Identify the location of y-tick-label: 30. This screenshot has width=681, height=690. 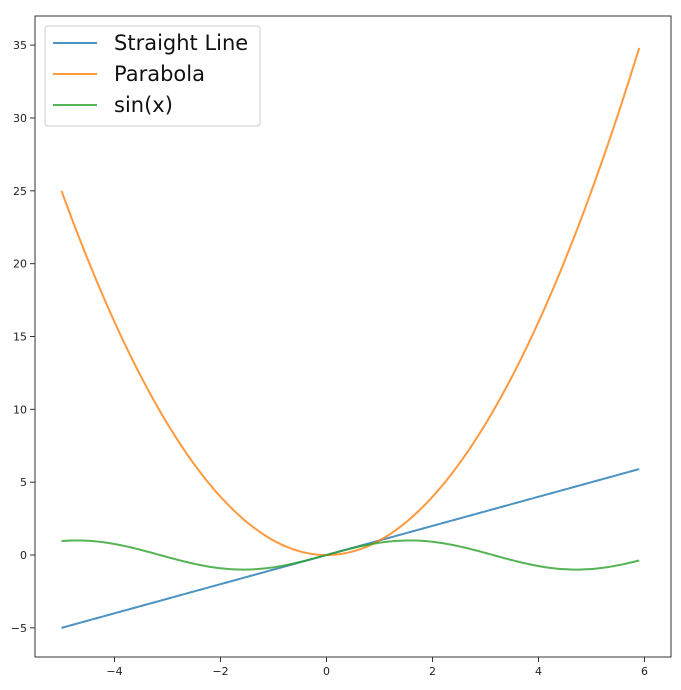
(20, 118).